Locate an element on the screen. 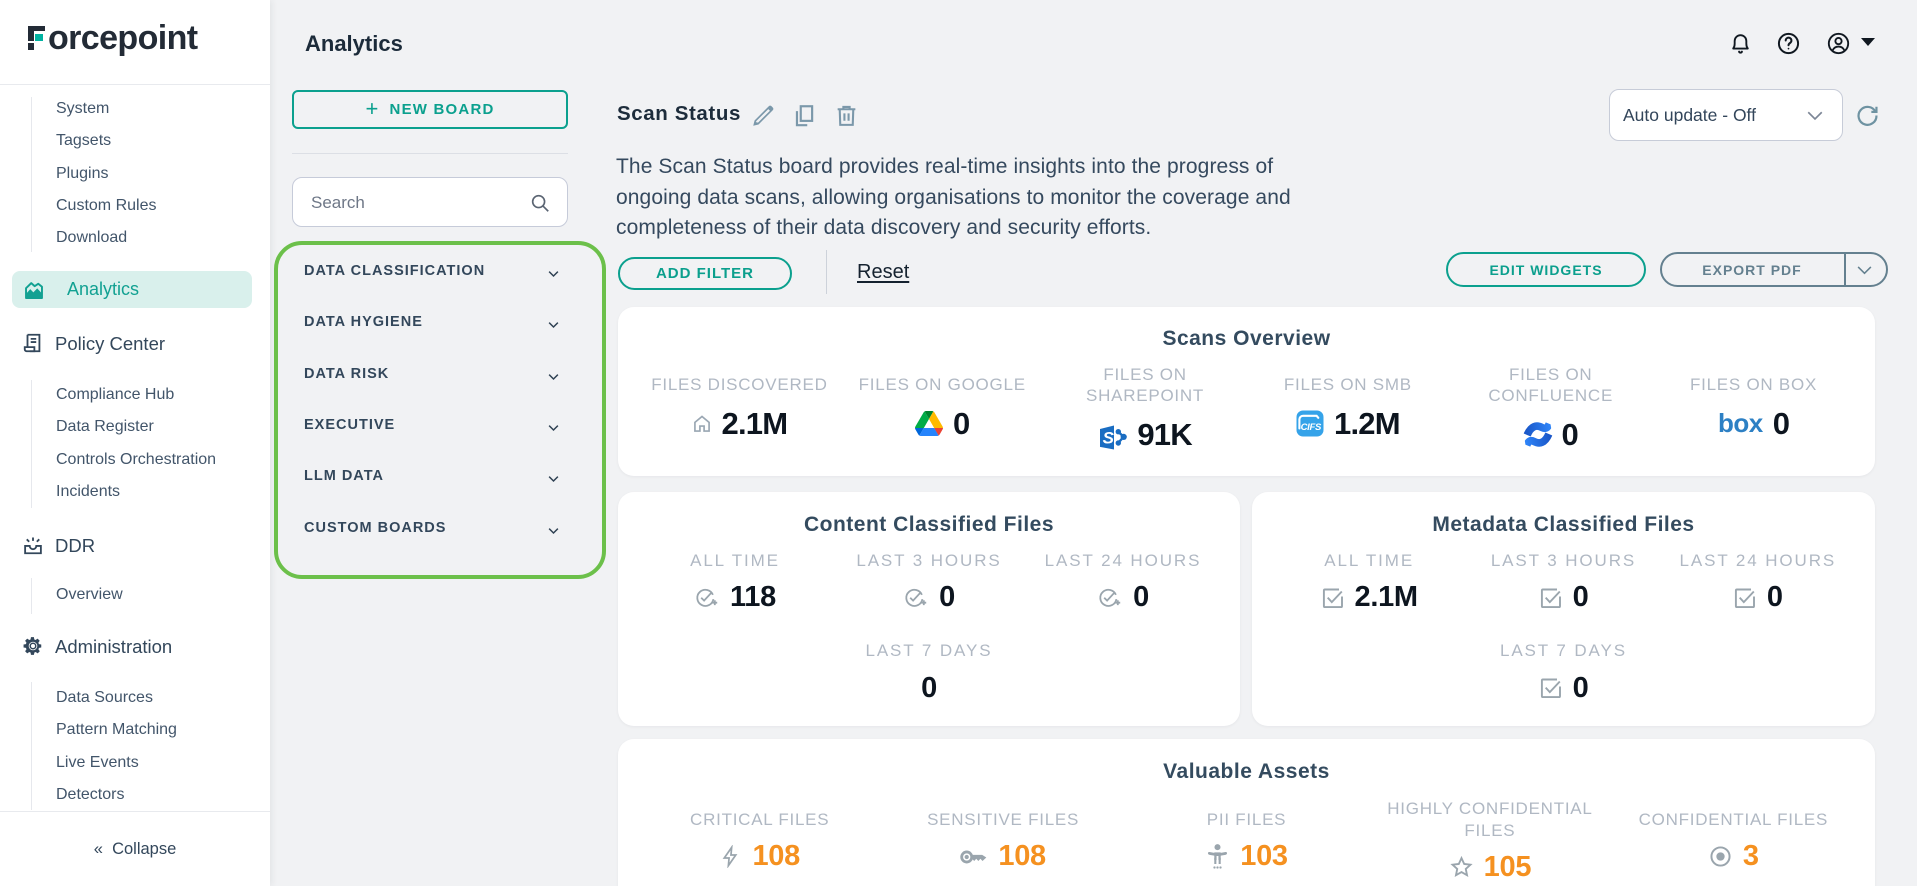  svg-text: CIFS is located at coordinates (1311, 427).